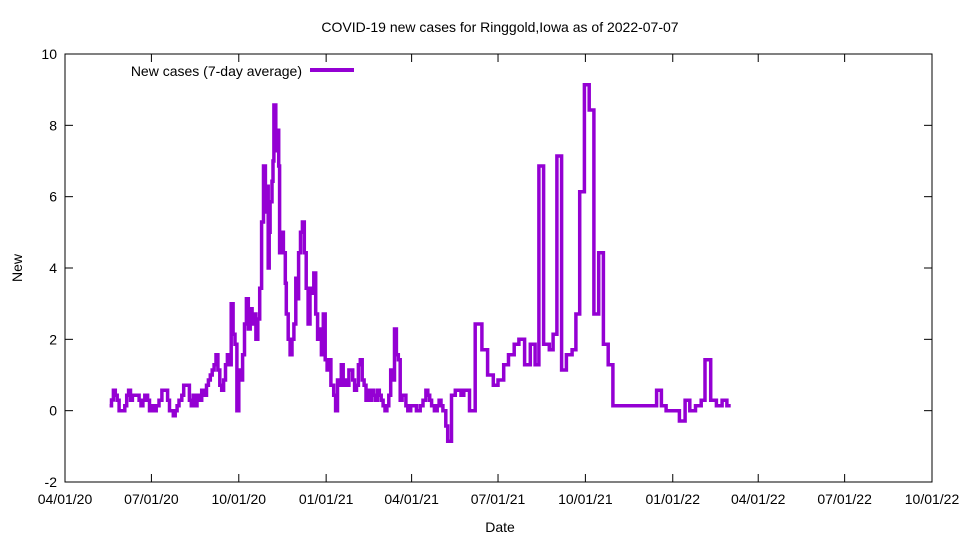 Image resolution: width=960 pixels, height=540 pixels. Describe the element at coordinates (53, 411) in the screenshot. I see `y-tick-label: 0` at that location.